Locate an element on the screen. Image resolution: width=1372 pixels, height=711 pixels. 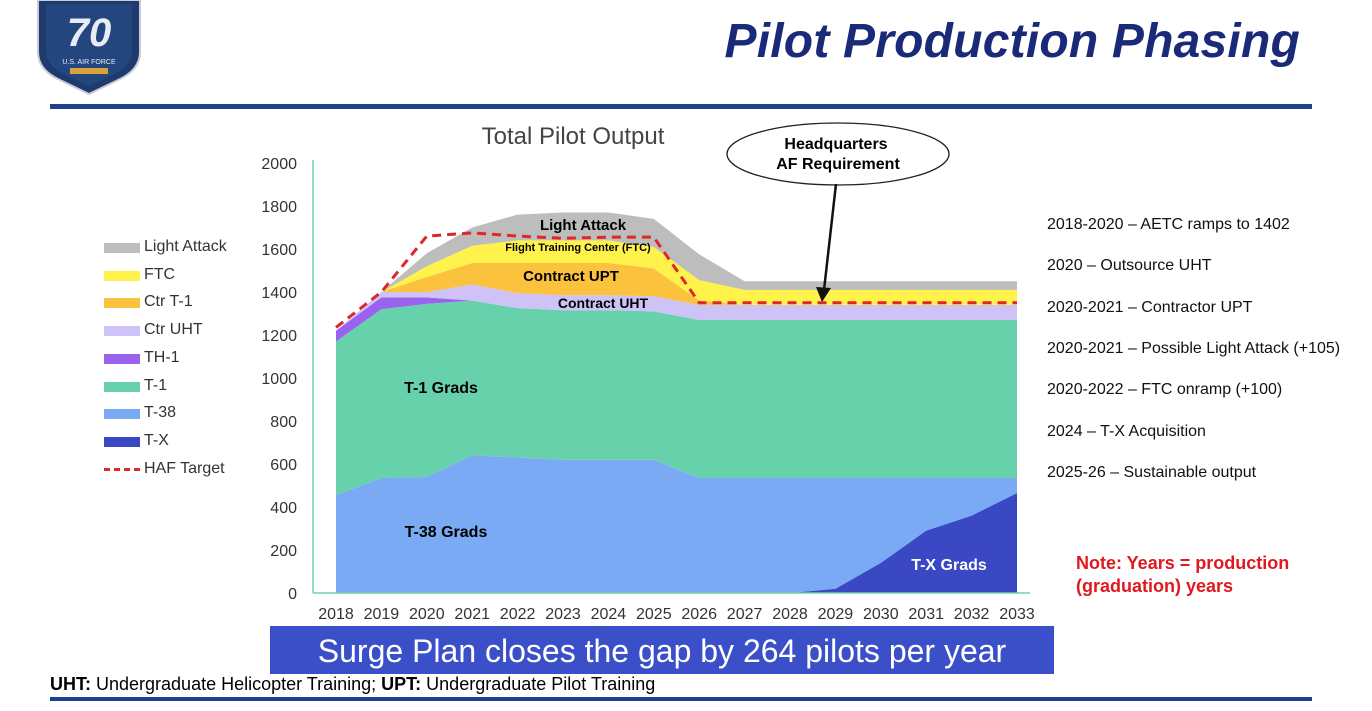
y-tick-labels: 0 200 400 600 800 1000 1200 1400 1600 1800 2000 is located at coordinates (279, 379).